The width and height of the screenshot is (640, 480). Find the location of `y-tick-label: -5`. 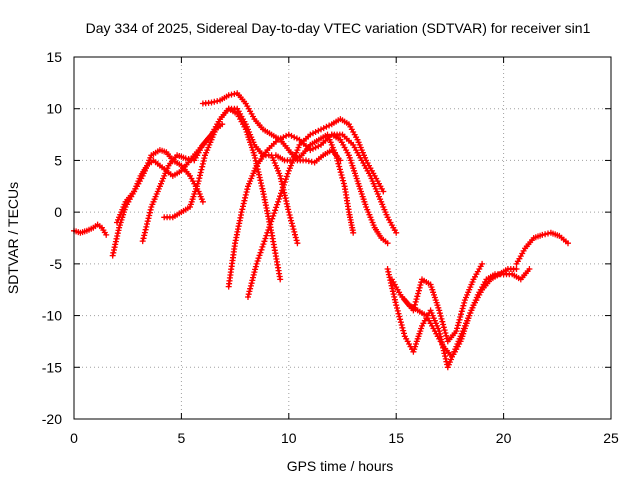

y-tick-label: -5 is located at coordinates (56, 264).